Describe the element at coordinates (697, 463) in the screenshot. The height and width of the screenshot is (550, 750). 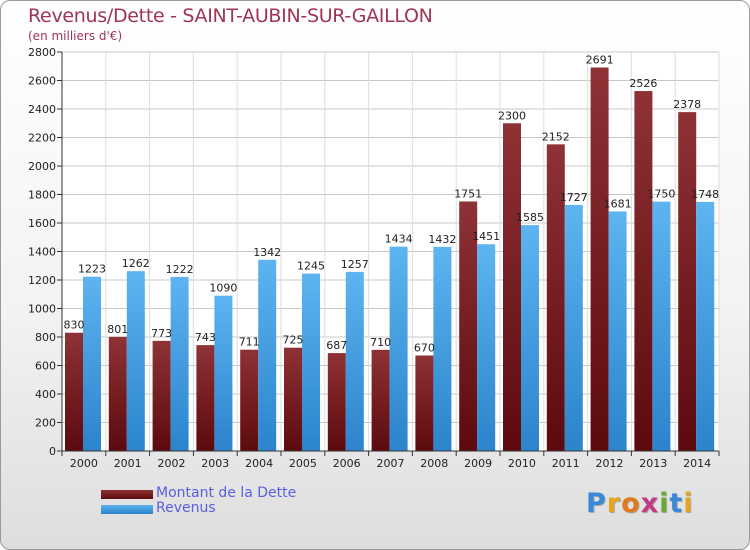
I see `x-tick-label: 2014` at that location.